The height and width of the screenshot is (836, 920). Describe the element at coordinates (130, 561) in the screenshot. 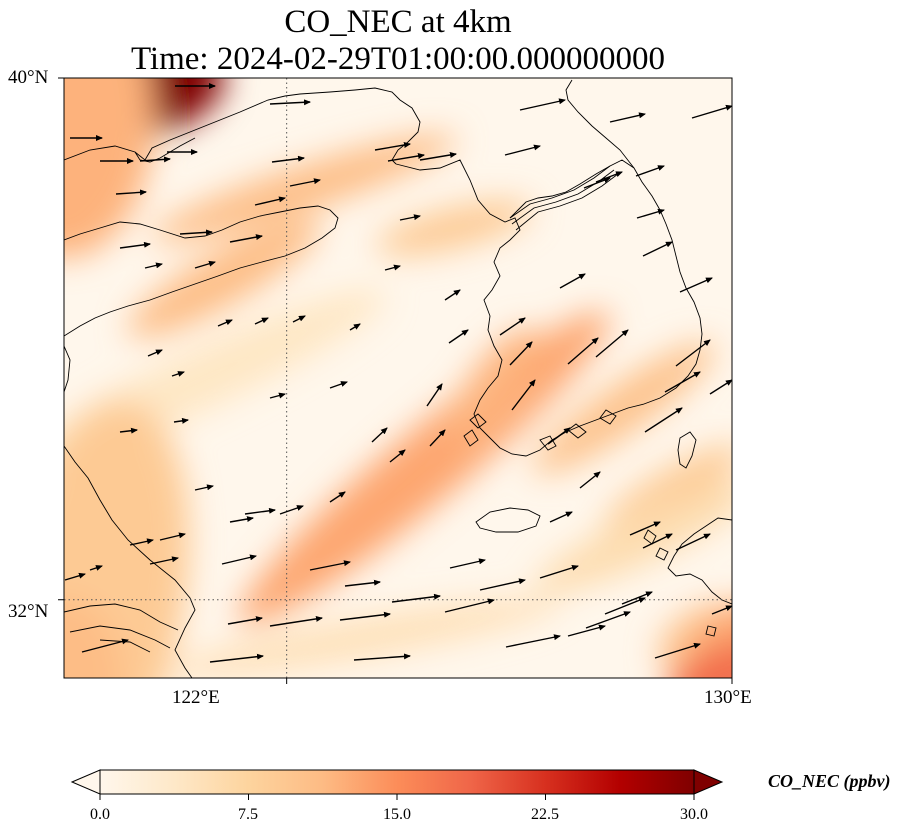

I see `coastline-jiangsu-south` at that location.